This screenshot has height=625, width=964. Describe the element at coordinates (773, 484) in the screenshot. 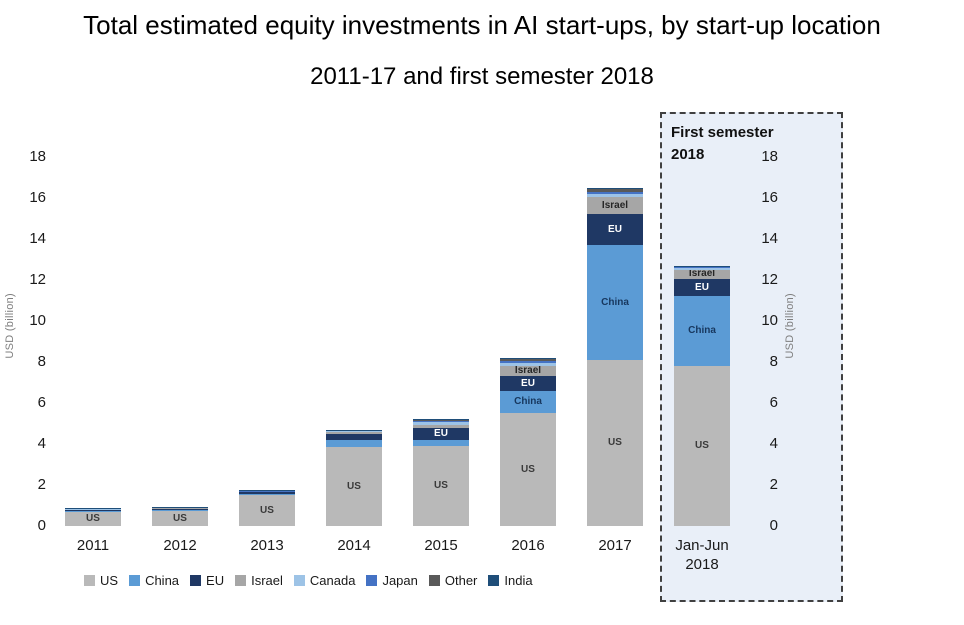

I see `y-tick-right-2: 2` at that location.